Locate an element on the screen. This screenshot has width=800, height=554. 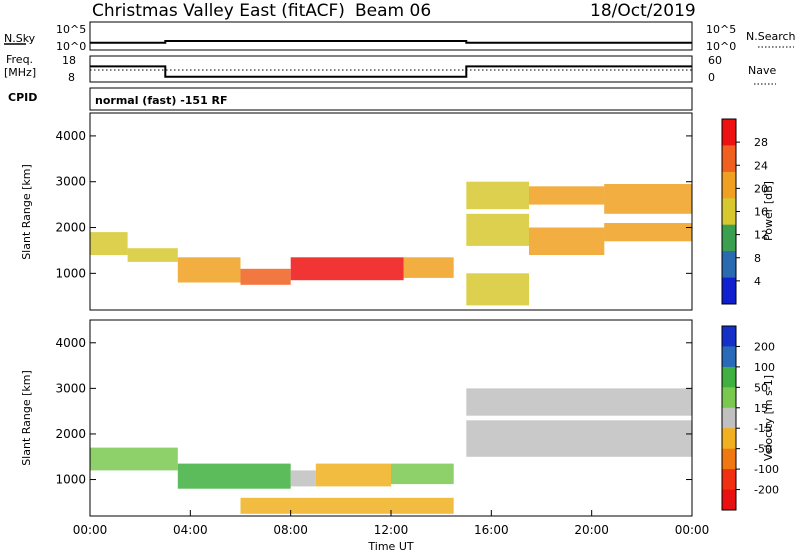
power-ylabel: Slant Range [km] is located at coordinates (26, 212).